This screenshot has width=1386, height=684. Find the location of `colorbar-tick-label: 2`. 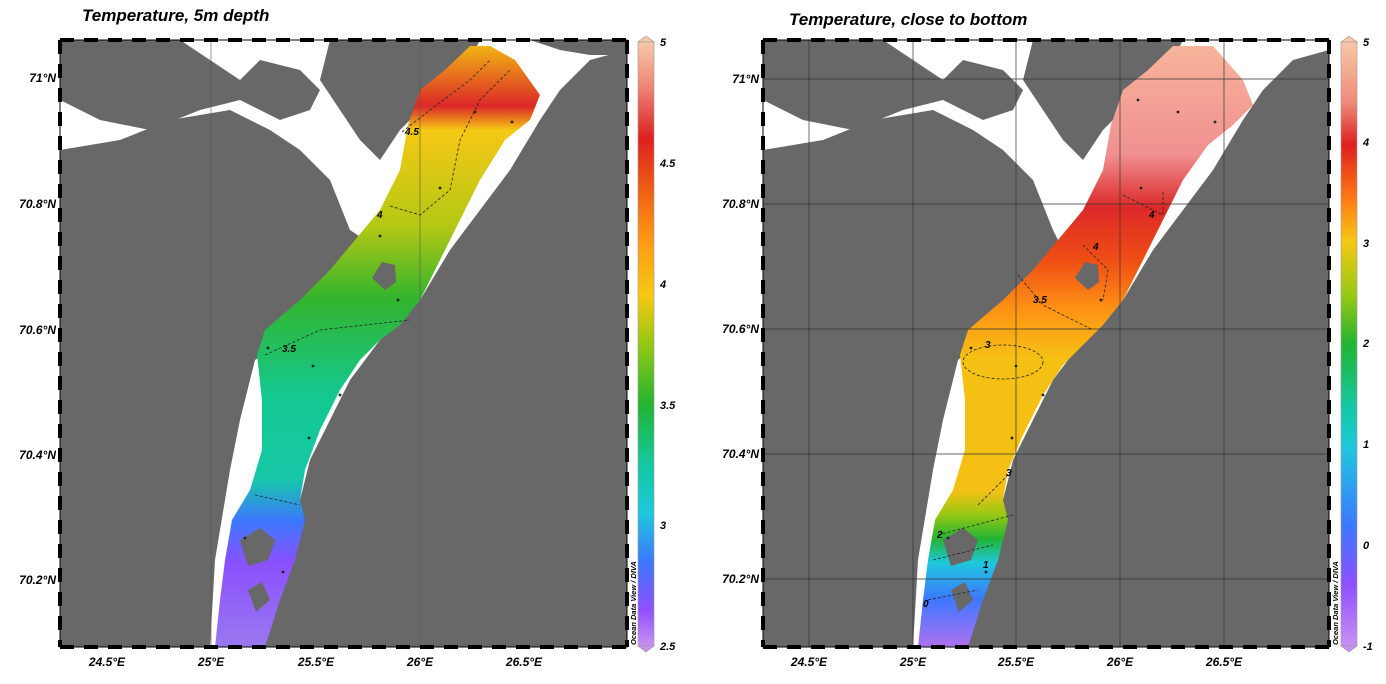

colorbar-tick-label: 2 is located at coordinates (1365, 344).